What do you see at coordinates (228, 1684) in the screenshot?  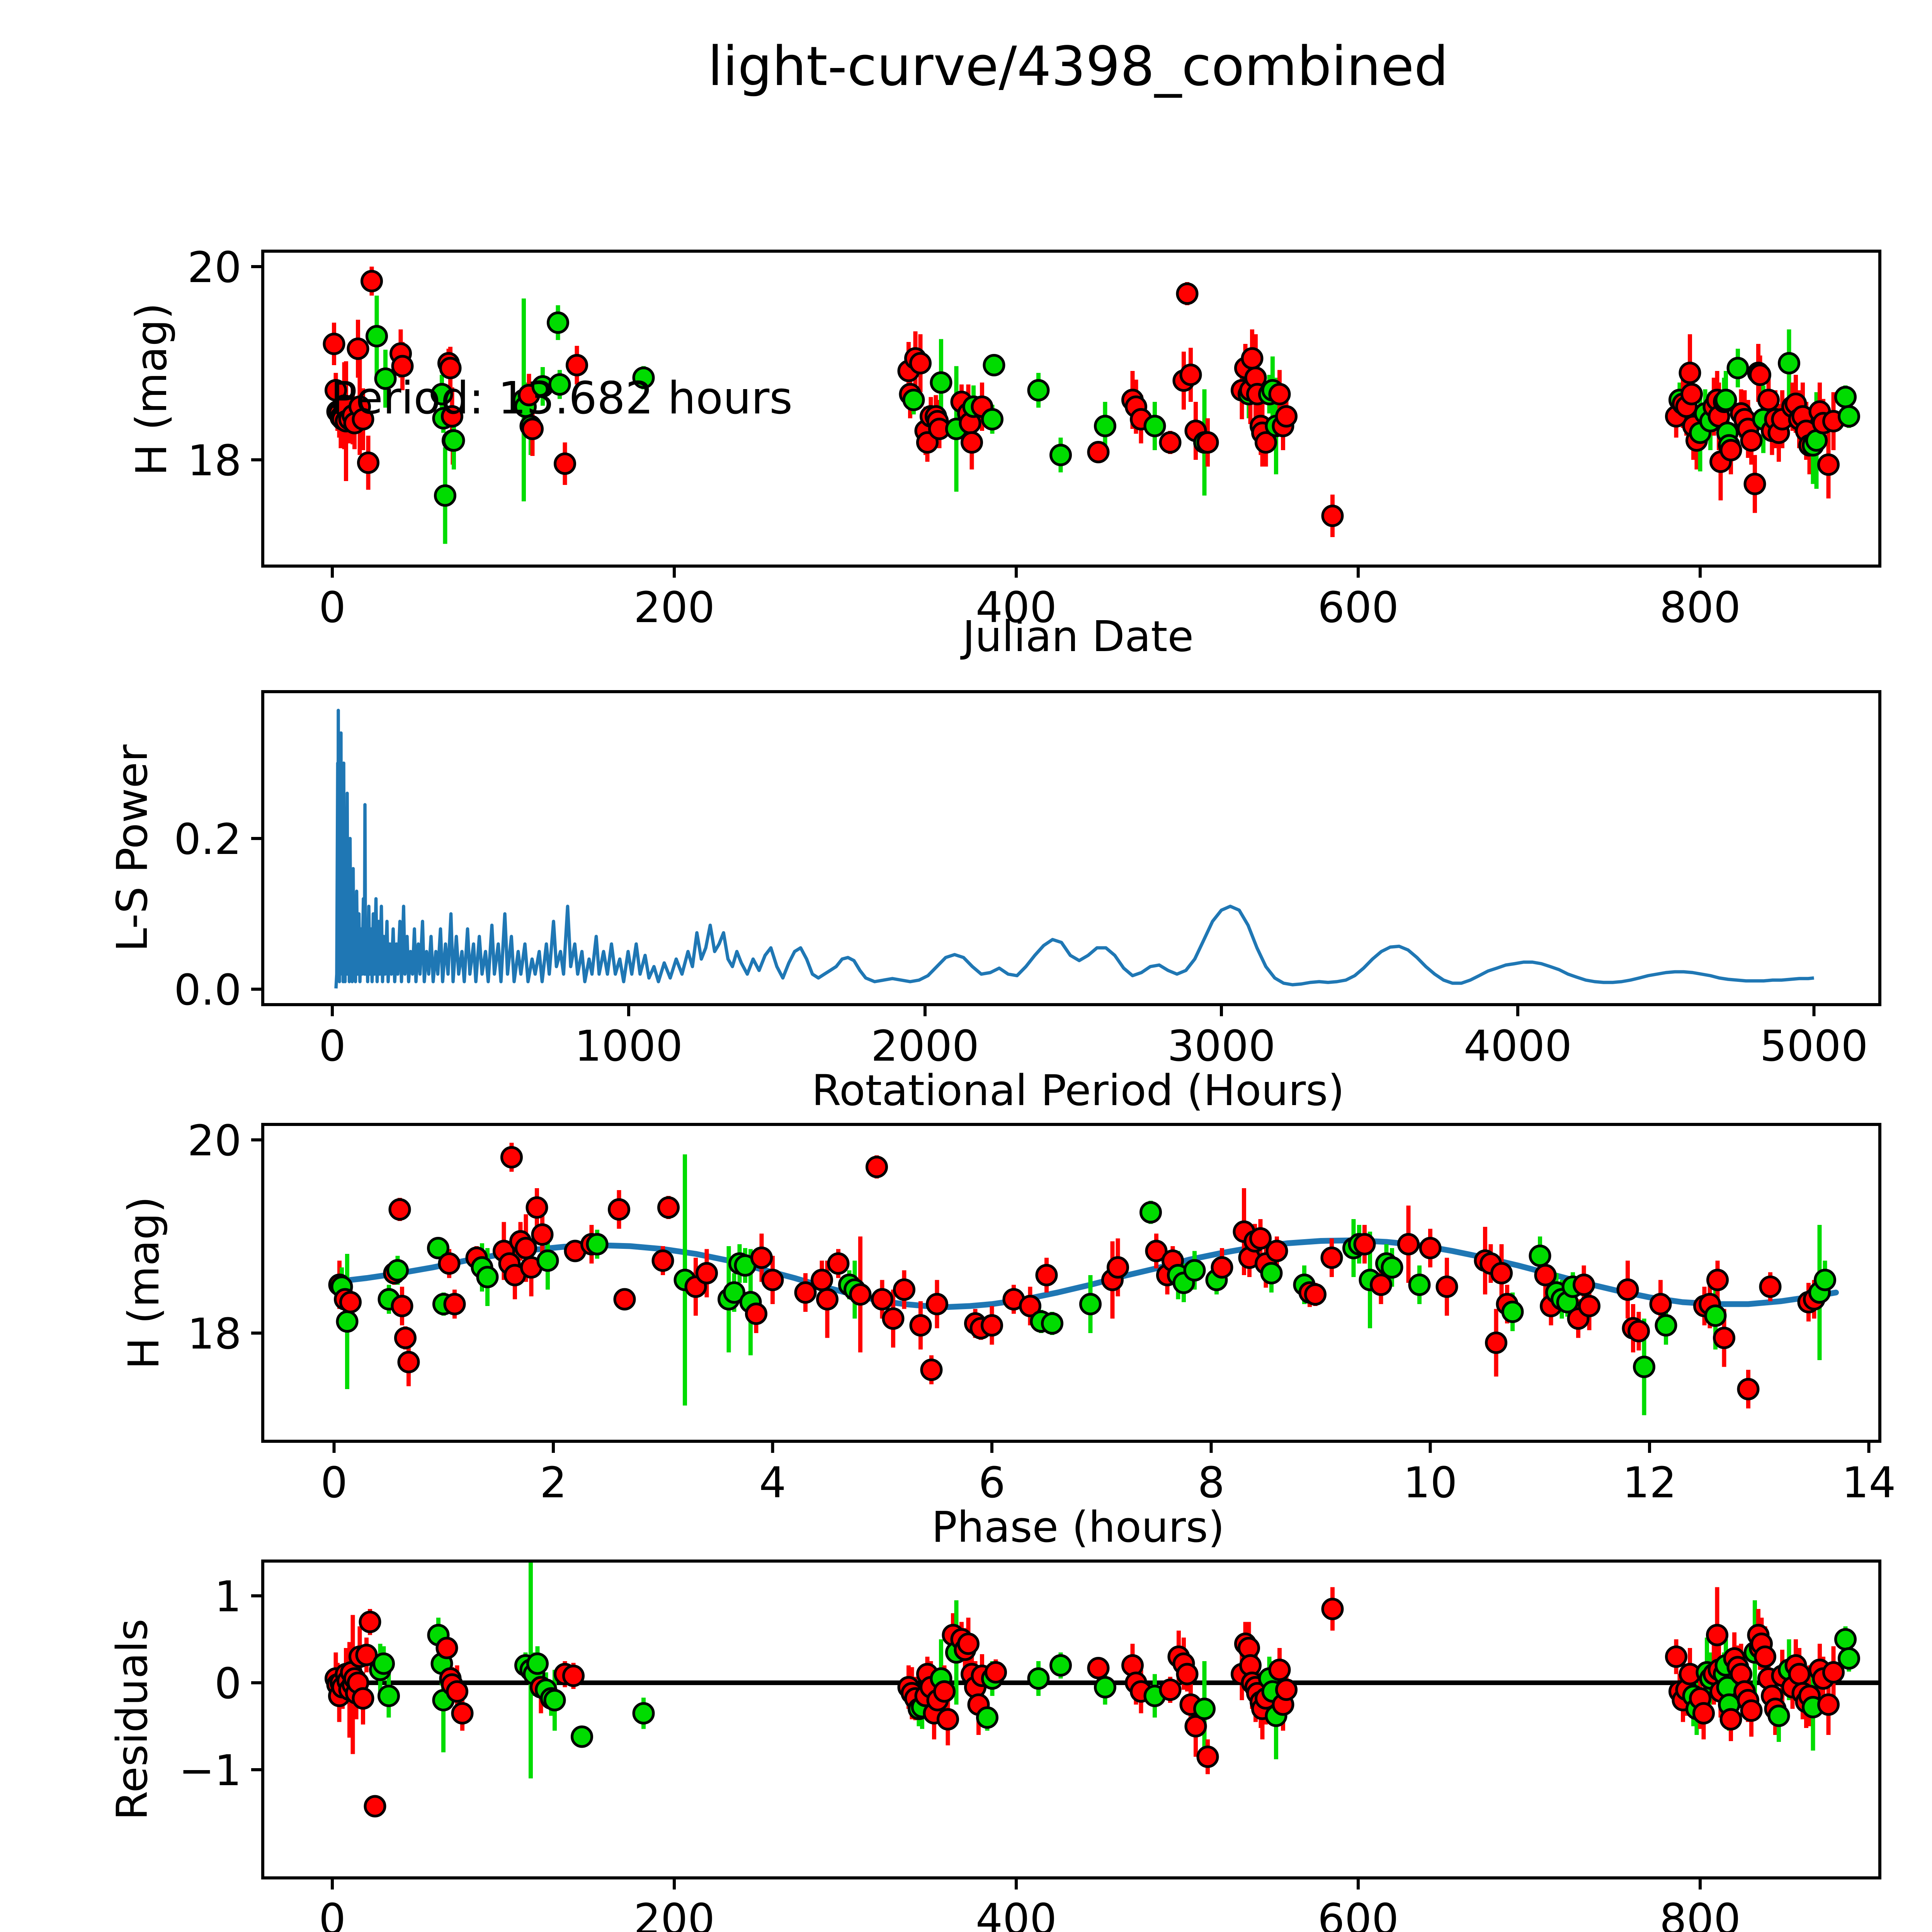 I see `y-tick-label: 0` at bounding box center [228, 1684].